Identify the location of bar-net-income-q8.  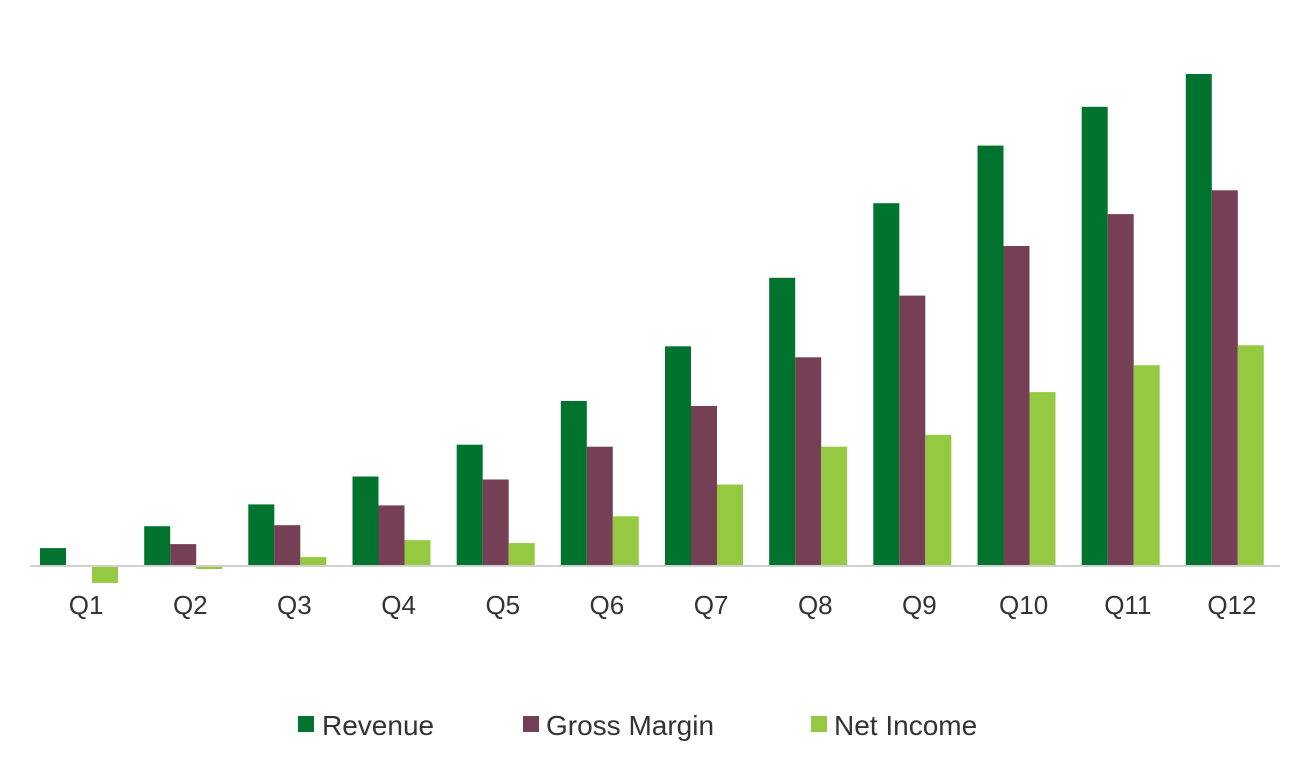
(834, 506).